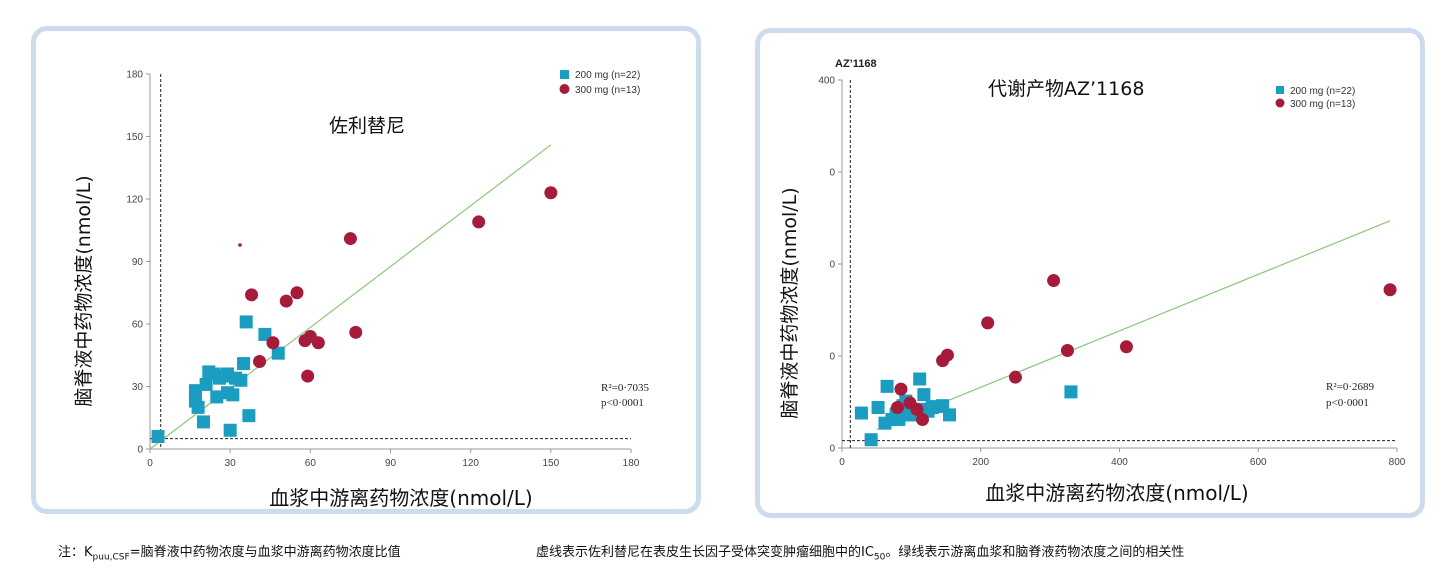 The image size is (1455, 580). I want to click on y-tick-label: 30, so click(138, 387).